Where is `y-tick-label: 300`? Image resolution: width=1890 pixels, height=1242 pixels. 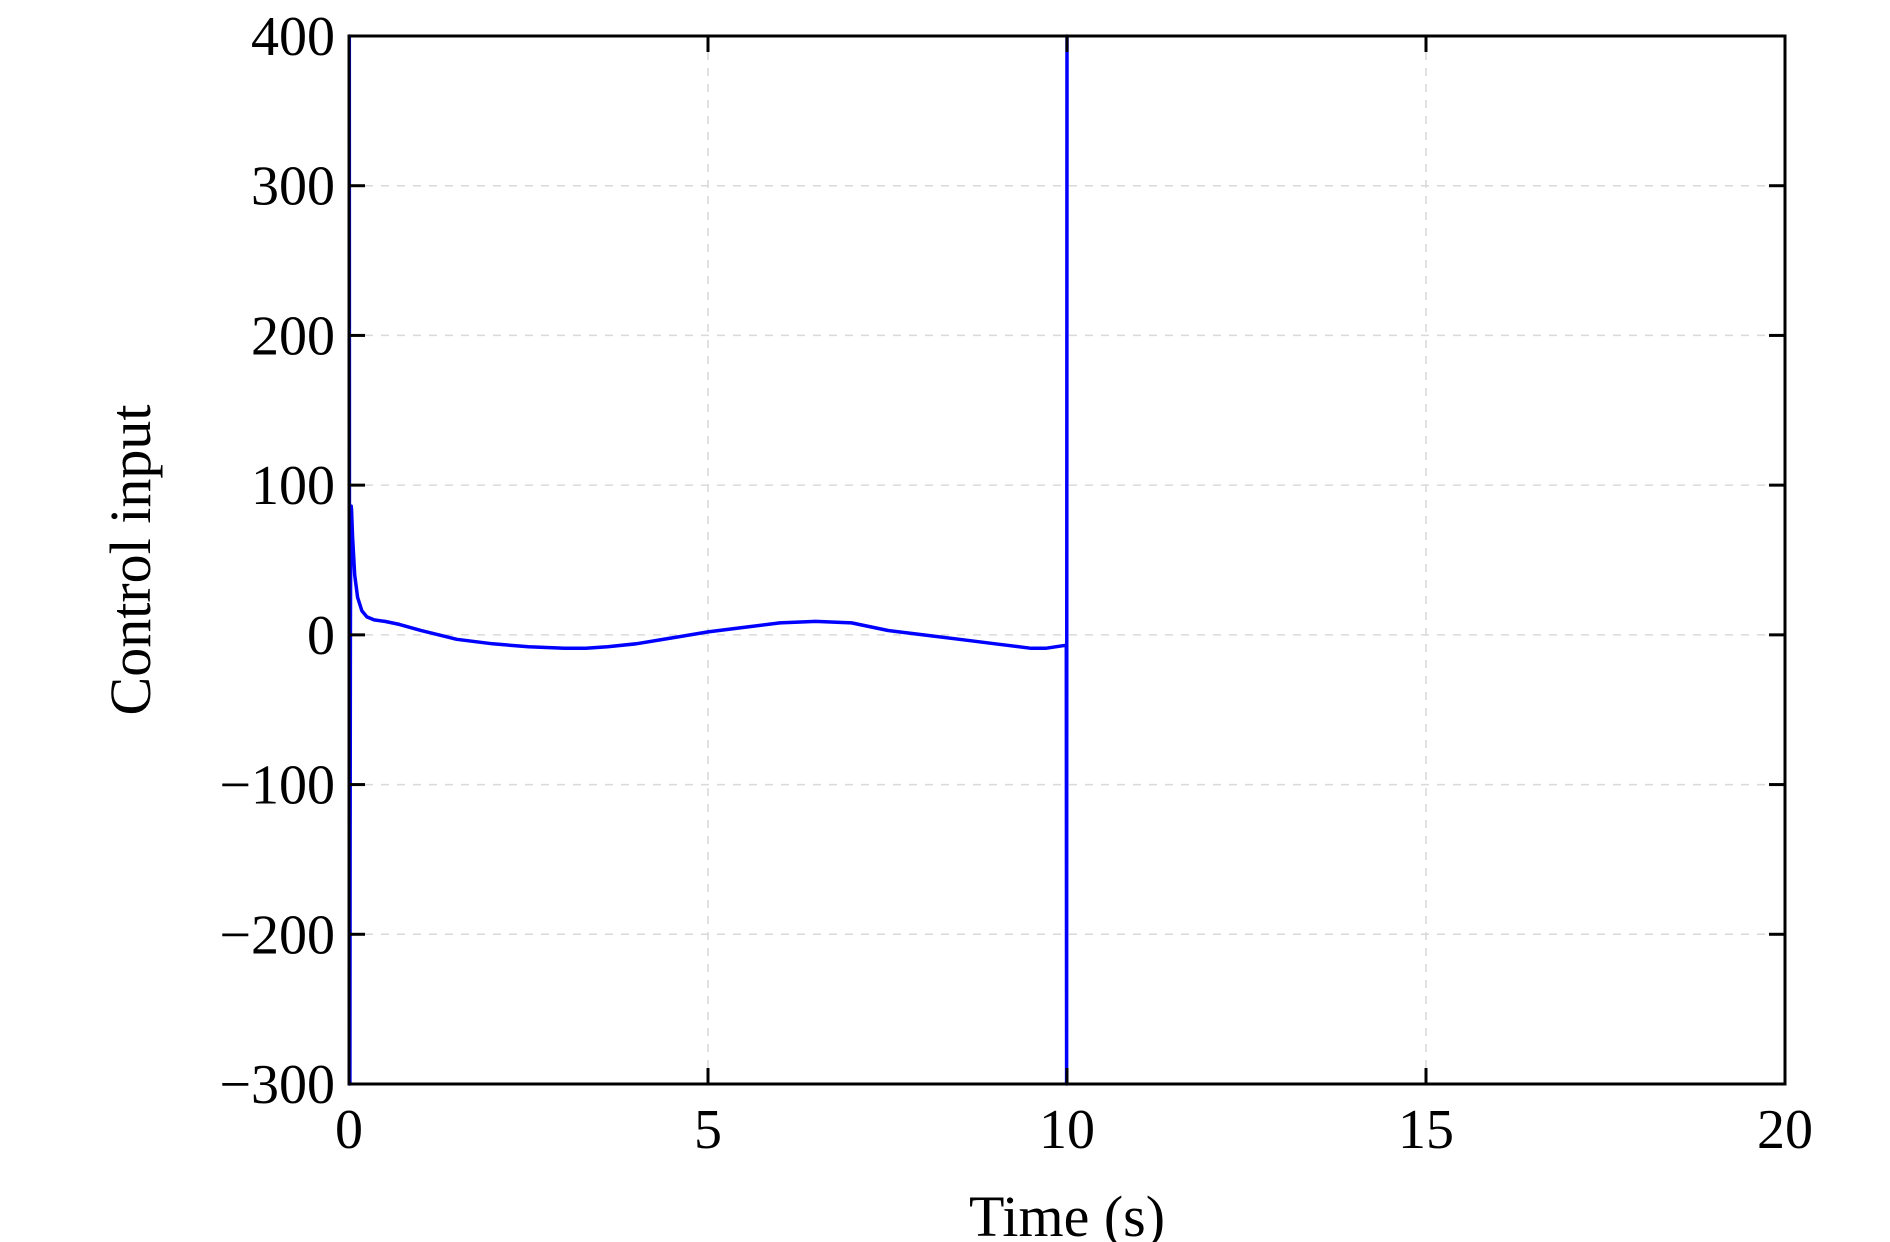 y-tick-label: 300 is located at coordinates (293, 187).